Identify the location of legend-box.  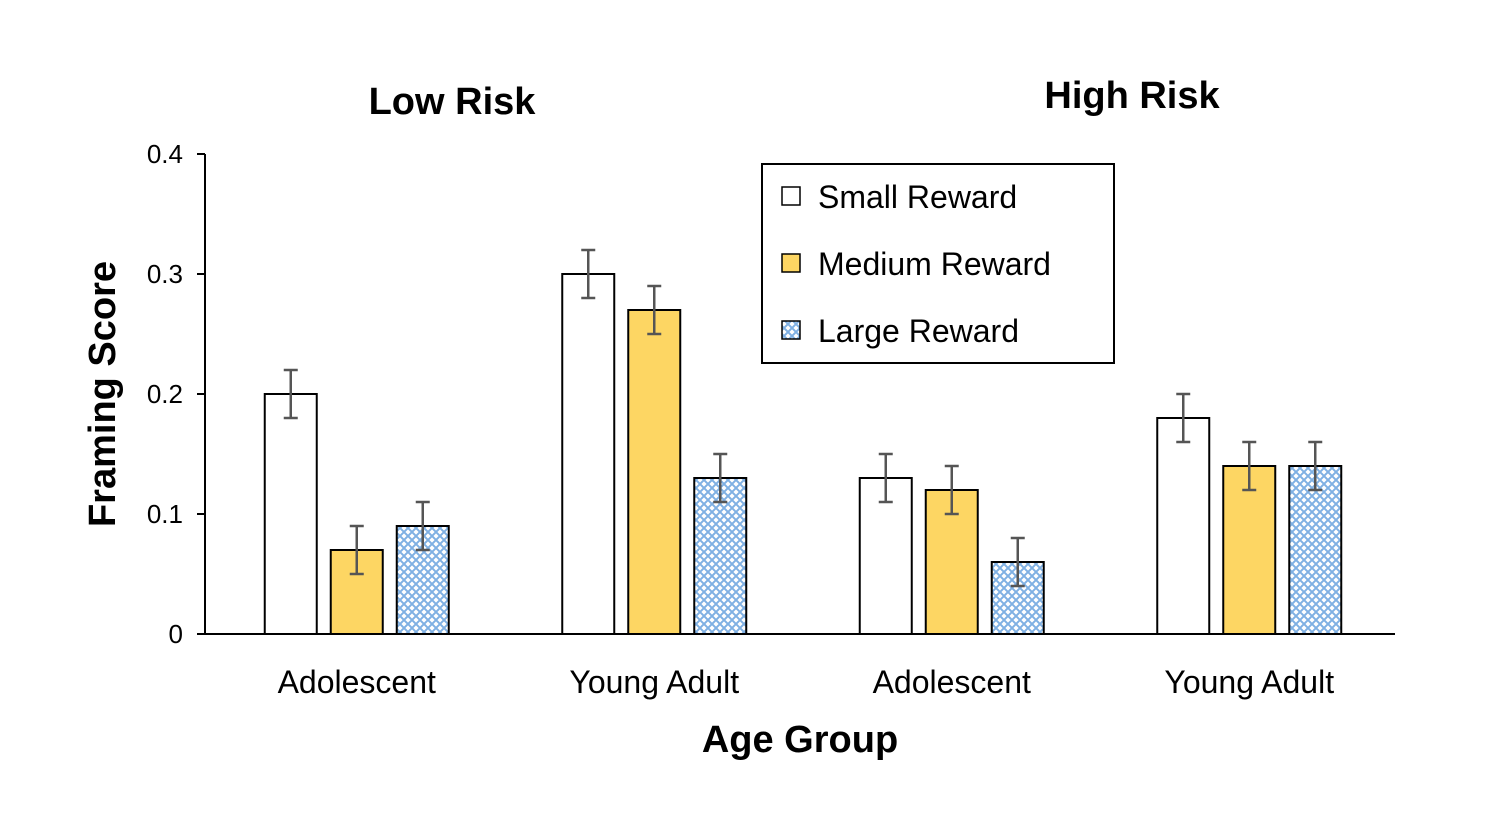
(938, 263).